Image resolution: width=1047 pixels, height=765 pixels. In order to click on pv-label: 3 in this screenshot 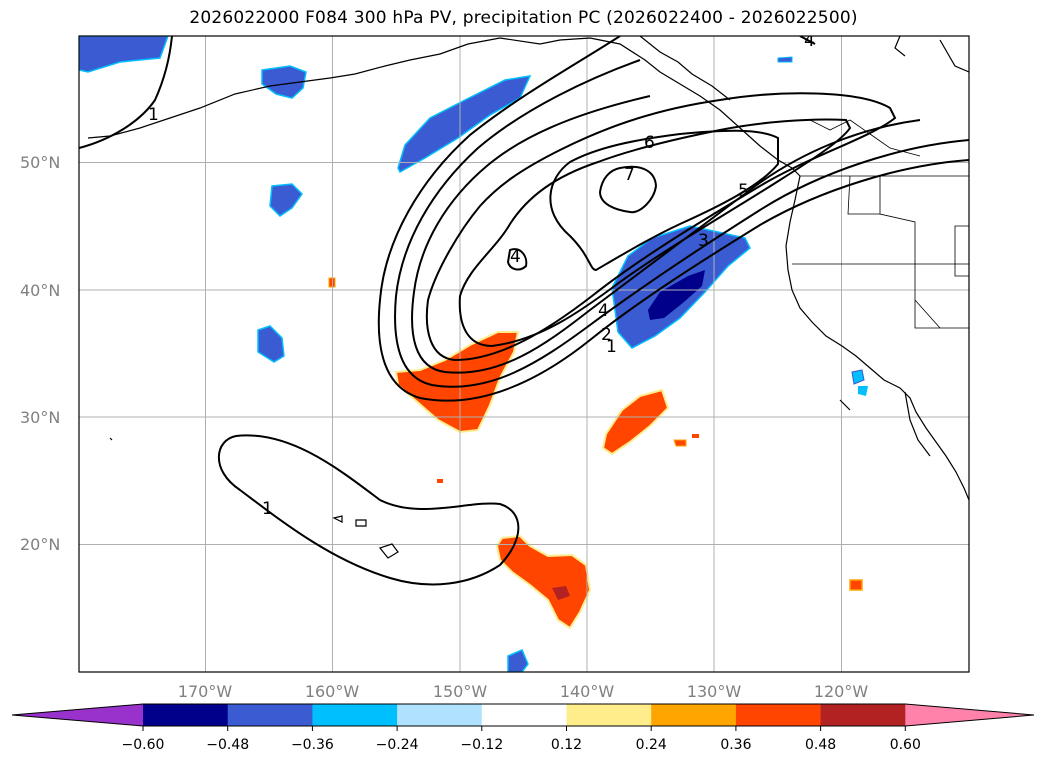, I will do `click(703, 241)`.